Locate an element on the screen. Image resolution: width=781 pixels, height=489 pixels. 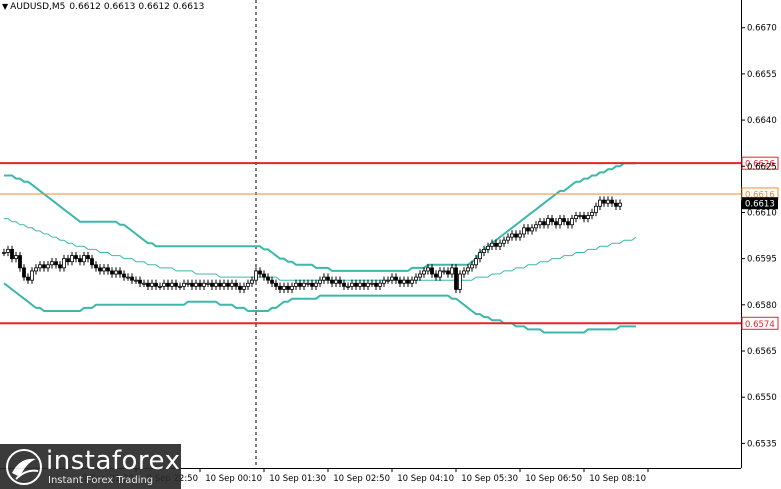
ohlc-open: 0.6612 is located at coordinates (85, 7).